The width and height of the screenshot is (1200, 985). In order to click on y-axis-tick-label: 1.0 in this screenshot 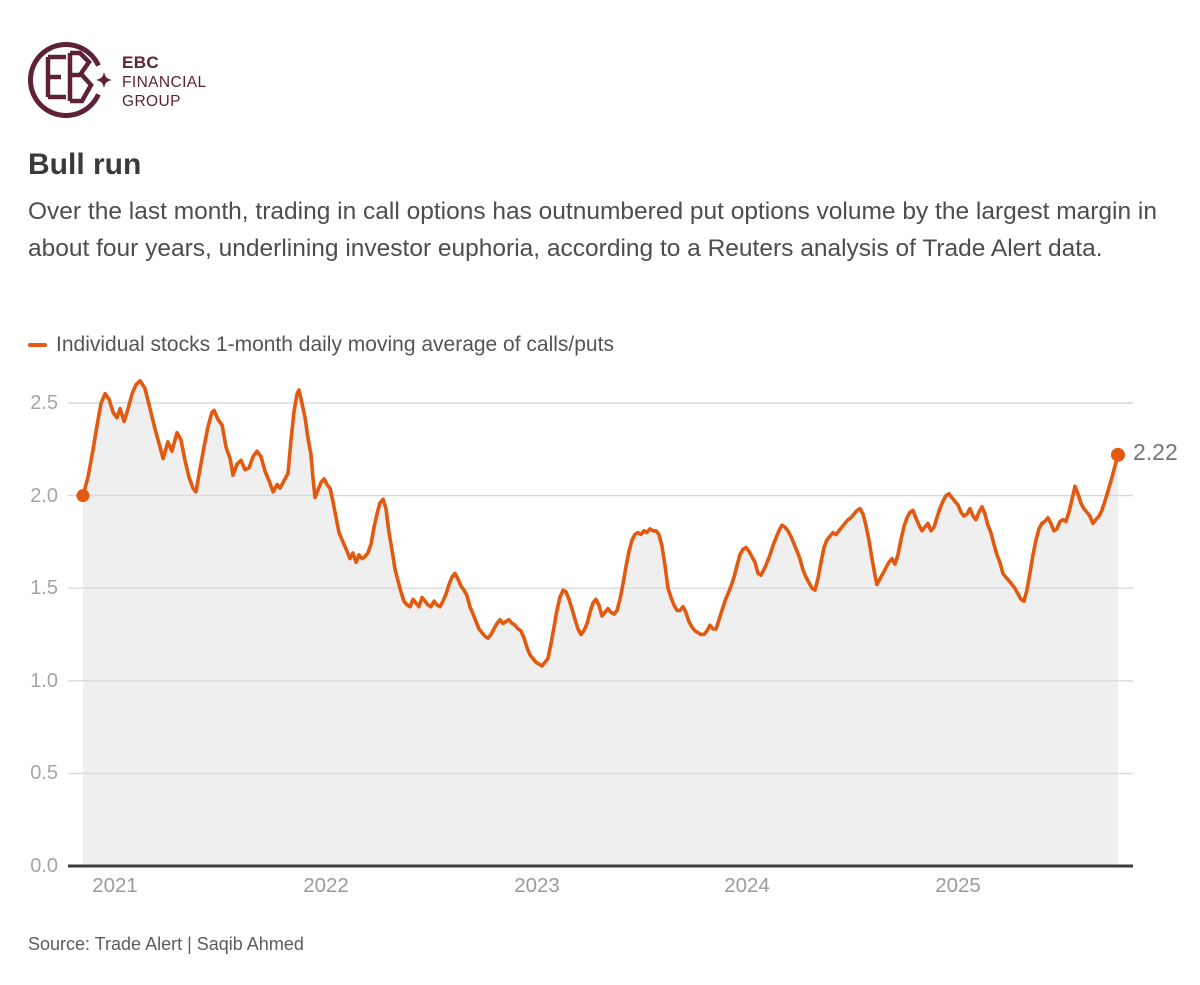, I will do `click(44, 680)`.